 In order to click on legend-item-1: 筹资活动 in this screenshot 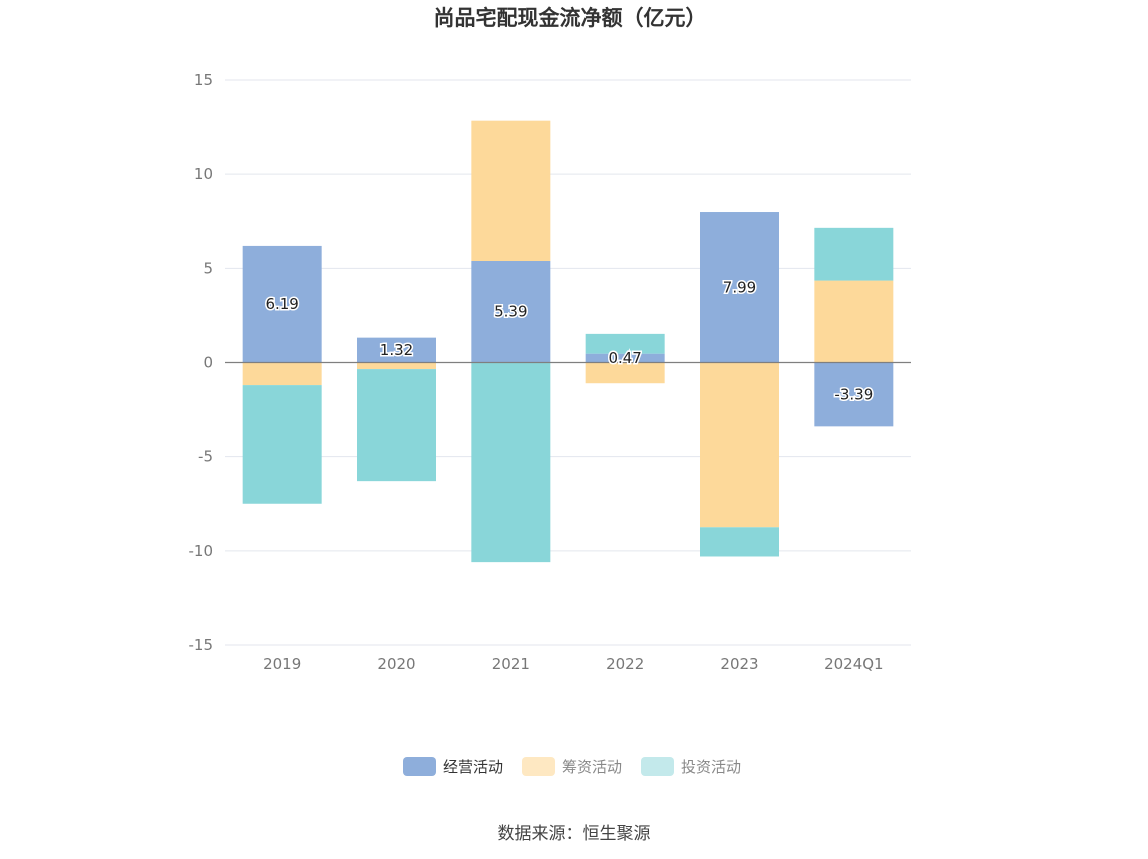, I will do `click(572, 766)`.